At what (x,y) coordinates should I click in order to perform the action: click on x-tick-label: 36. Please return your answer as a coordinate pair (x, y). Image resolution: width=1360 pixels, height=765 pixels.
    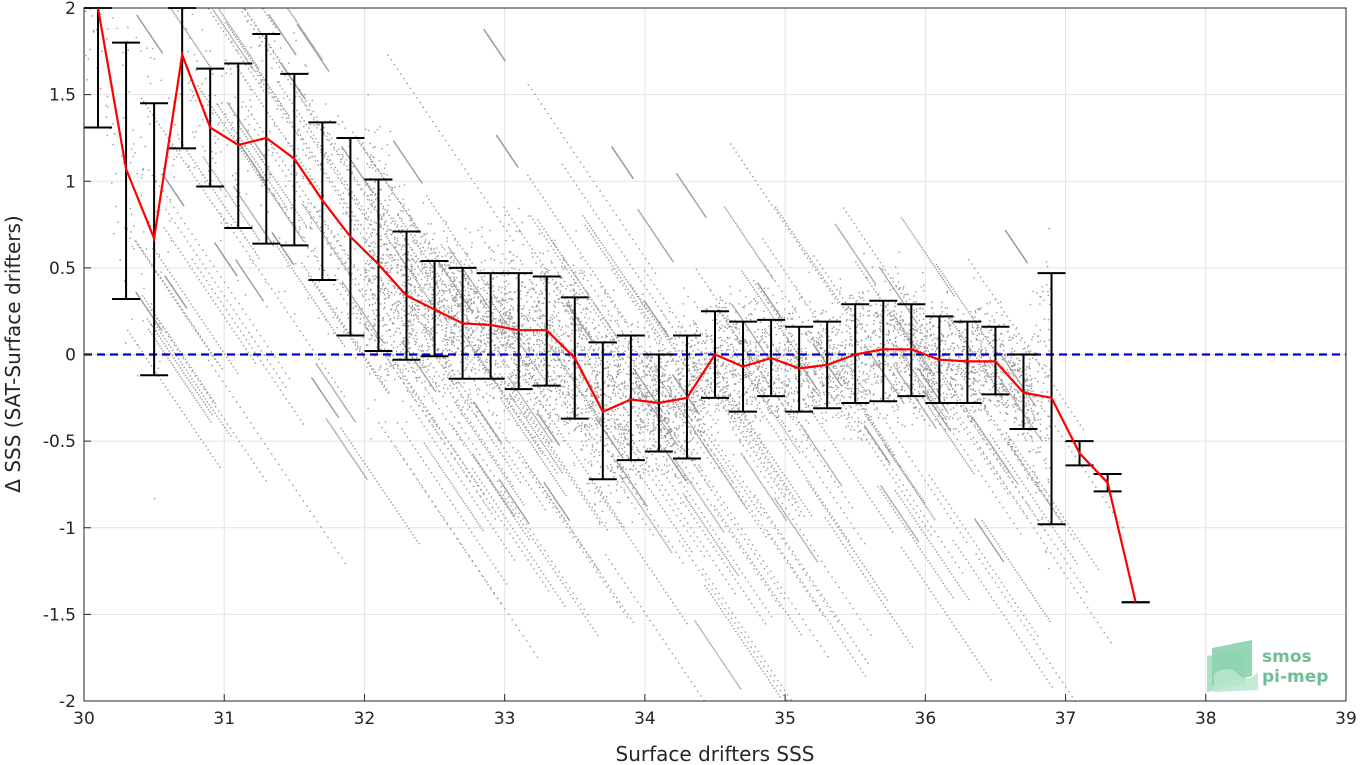
    Looking at the image, I should click on (926, 719).